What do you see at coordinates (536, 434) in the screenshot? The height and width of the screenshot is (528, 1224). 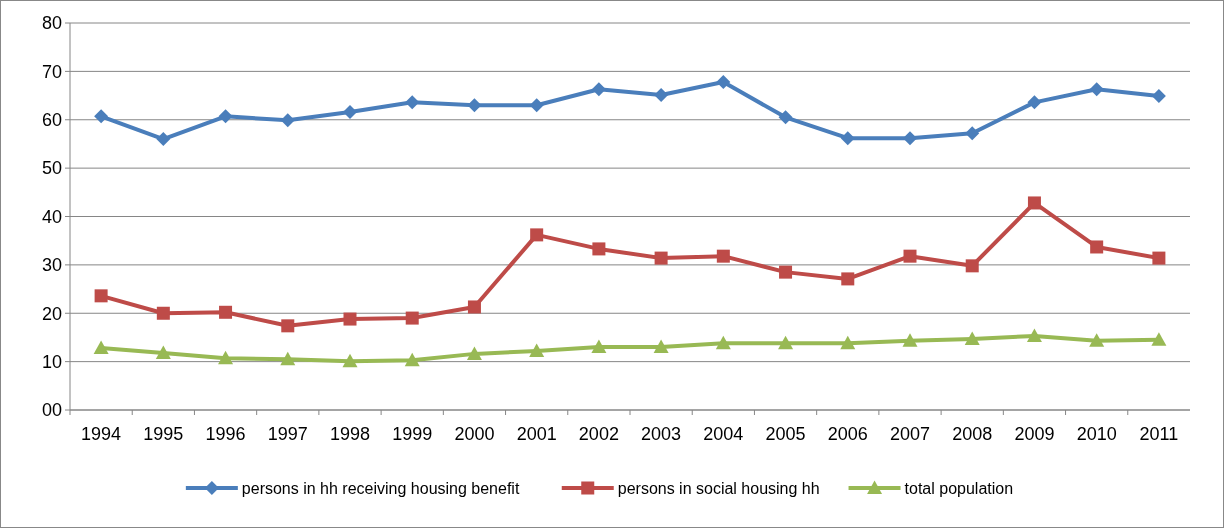 I see `x-tick-label: 2001` at bounding box center [536, 434].